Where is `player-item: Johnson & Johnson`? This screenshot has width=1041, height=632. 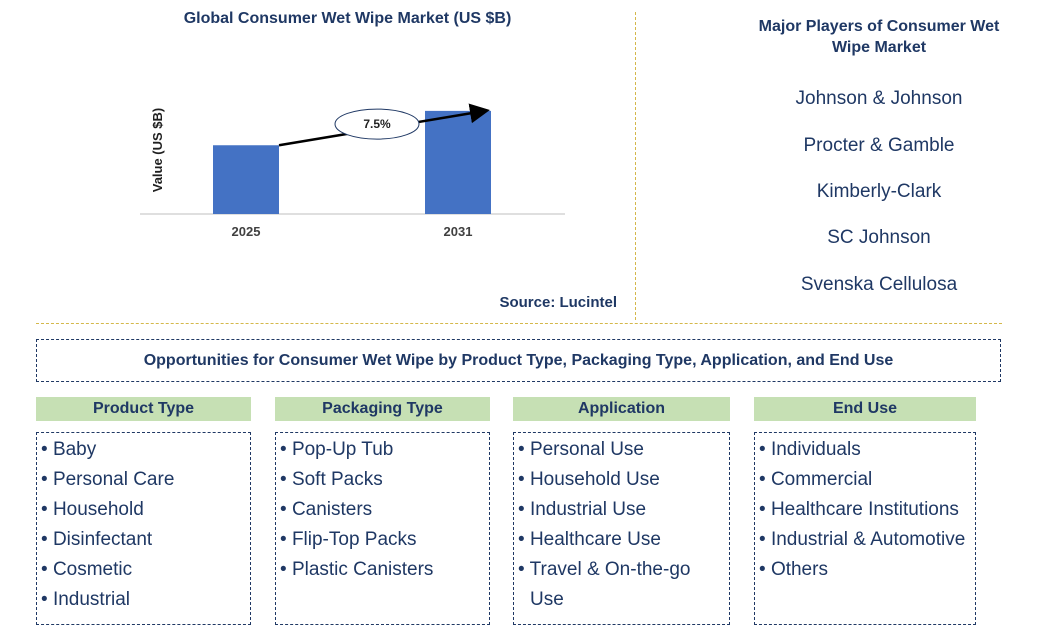
player-item: Johnson & Johnson is located at coordinates (879, 98).